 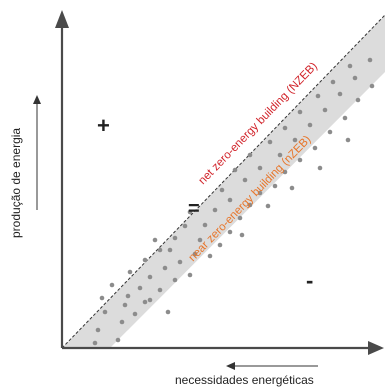 I want to click on y-axis-indicator-arrowhead, so click(x=37, y=99).